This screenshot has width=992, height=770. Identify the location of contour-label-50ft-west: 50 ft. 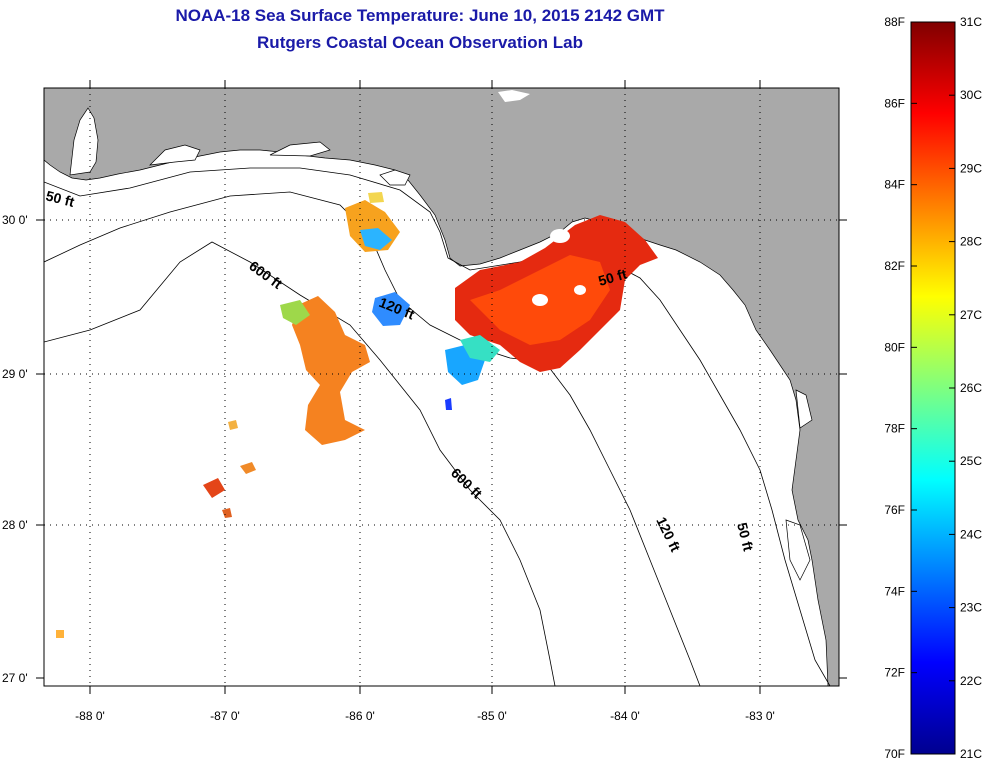
(60, 198).